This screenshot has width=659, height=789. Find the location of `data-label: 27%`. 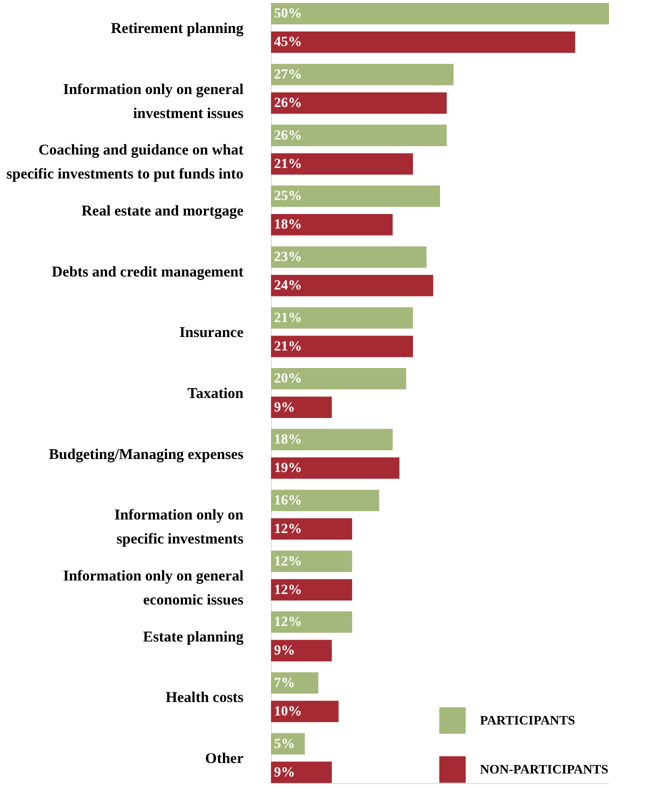

data-label: 27% is located at coordinates (288, 75).